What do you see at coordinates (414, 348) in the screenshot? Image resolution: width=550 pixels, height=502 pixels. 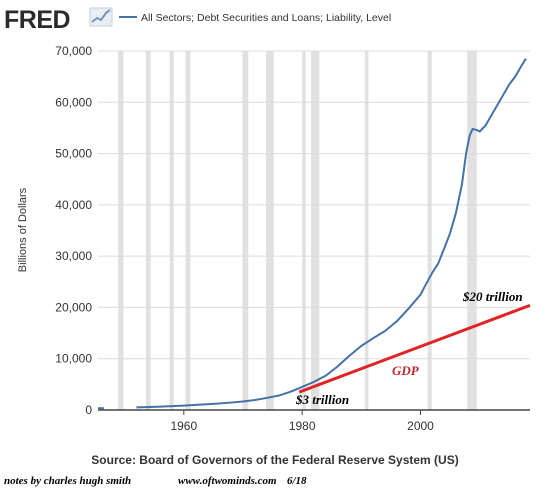 I see `series-gdp-line` at bounding box center [414, 348].